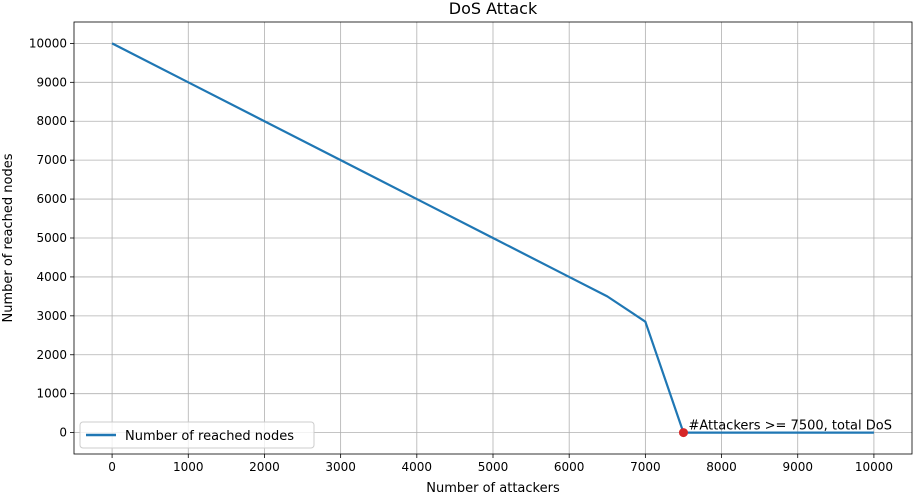  Describe the element at coordinates (209, 436) in the screenshot. I see `legend-label: Number of reached nodes` at that location.